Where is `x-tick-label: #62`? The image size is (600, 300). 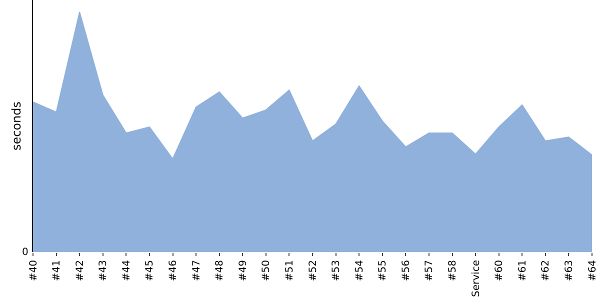
x-tick-label: #62 is located at coordinates (546, 271).